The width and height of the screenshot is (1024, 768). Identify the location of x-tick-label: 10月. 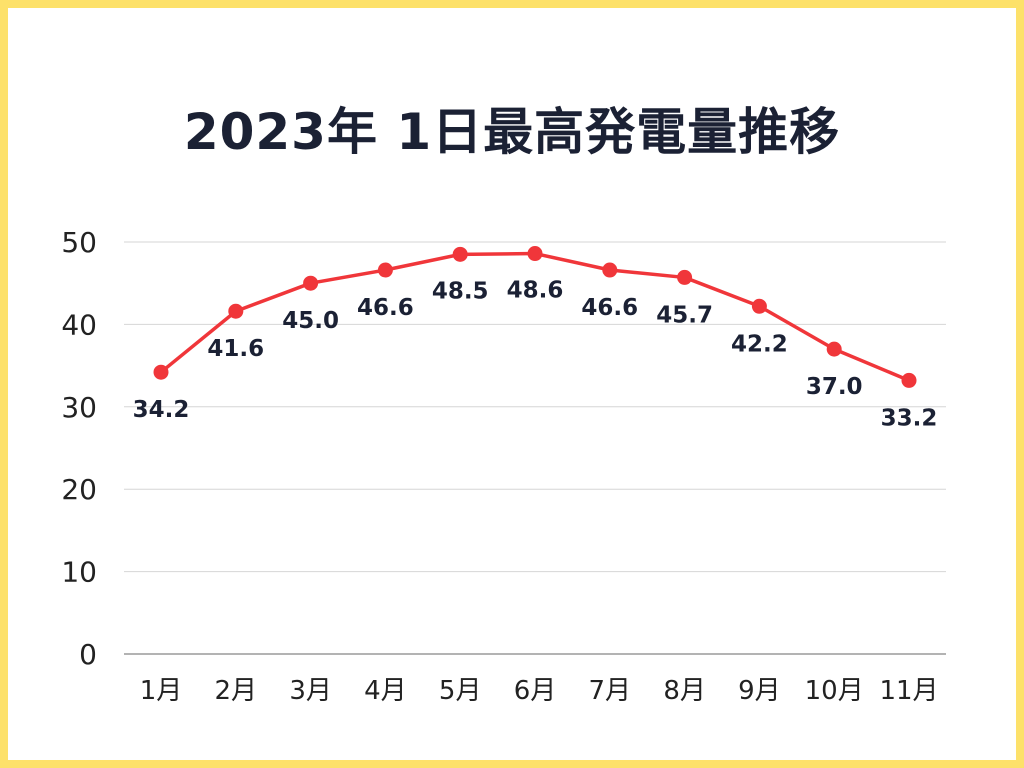
(834, 691).